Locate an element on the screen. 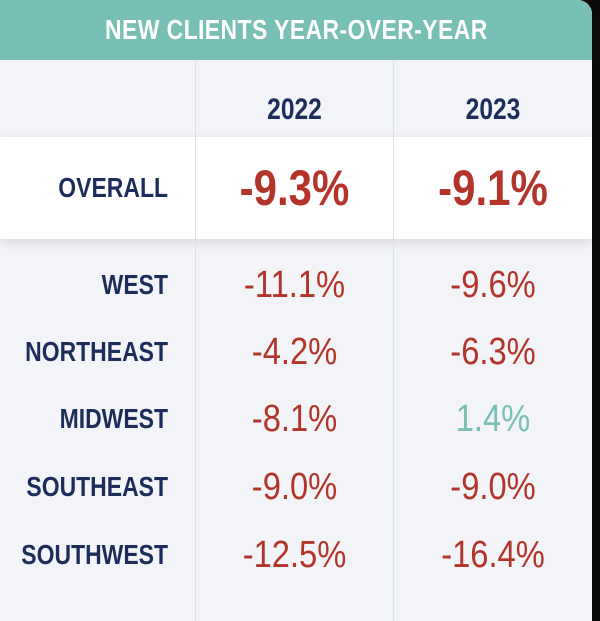 The height and width of the screenshot is (621, 600). row-label-southeast: SOUTHEAST is located at coordinates (97, 486).